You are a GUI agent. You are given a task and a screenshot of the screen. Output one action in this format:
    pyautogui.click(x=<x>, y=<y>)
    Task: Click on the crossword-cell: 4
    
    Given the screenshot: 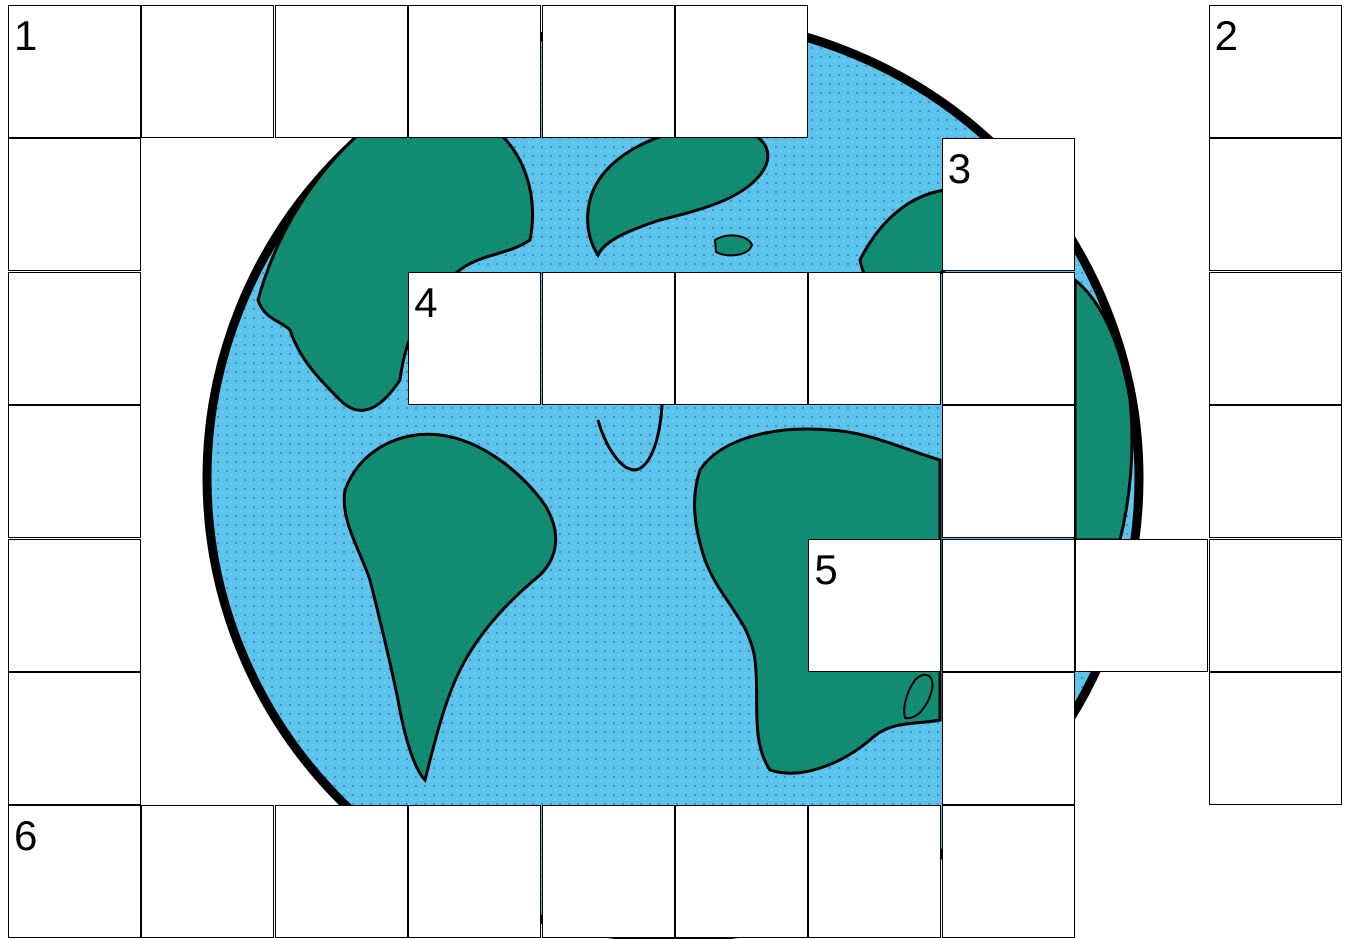 What is the action you would take?
    pyautogui.click(x=475, y=338)
    